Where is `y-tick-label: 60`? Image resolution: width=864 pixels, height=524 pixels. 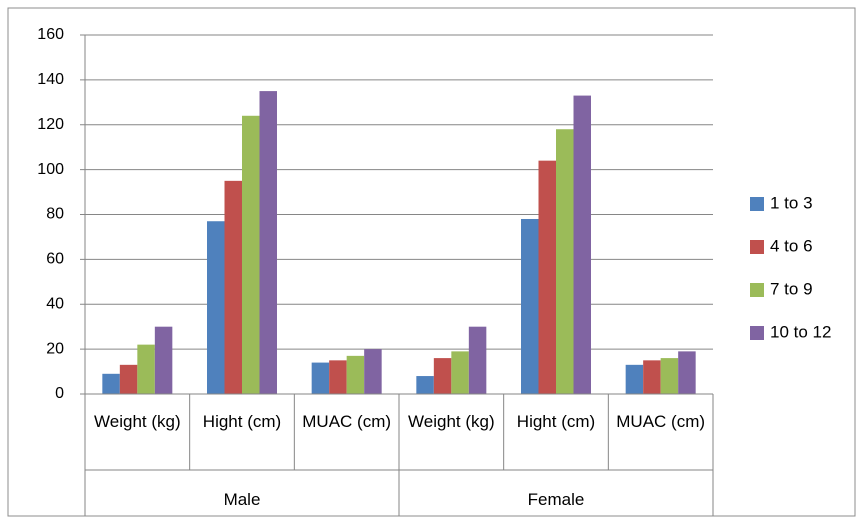 y-tick-label: 60 is located at coordinates (55, 259).